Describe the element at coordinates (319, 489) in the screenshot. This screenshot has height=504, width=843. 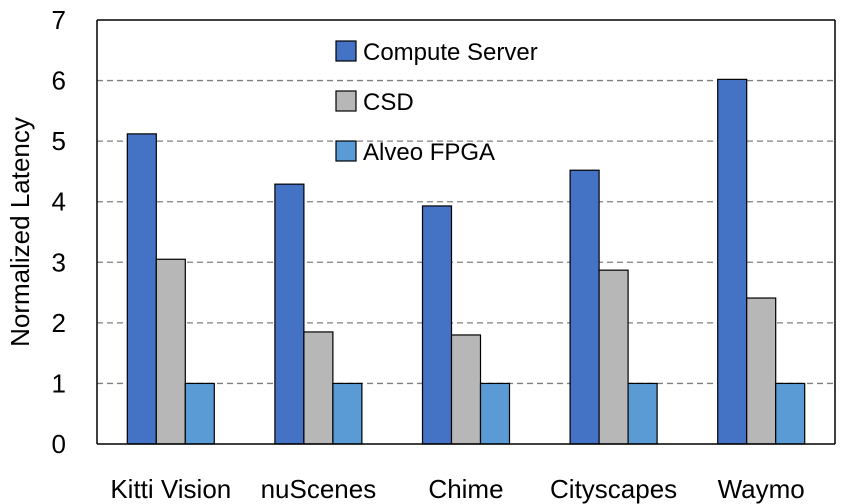
I see `category-label: nuScenes` at that location.